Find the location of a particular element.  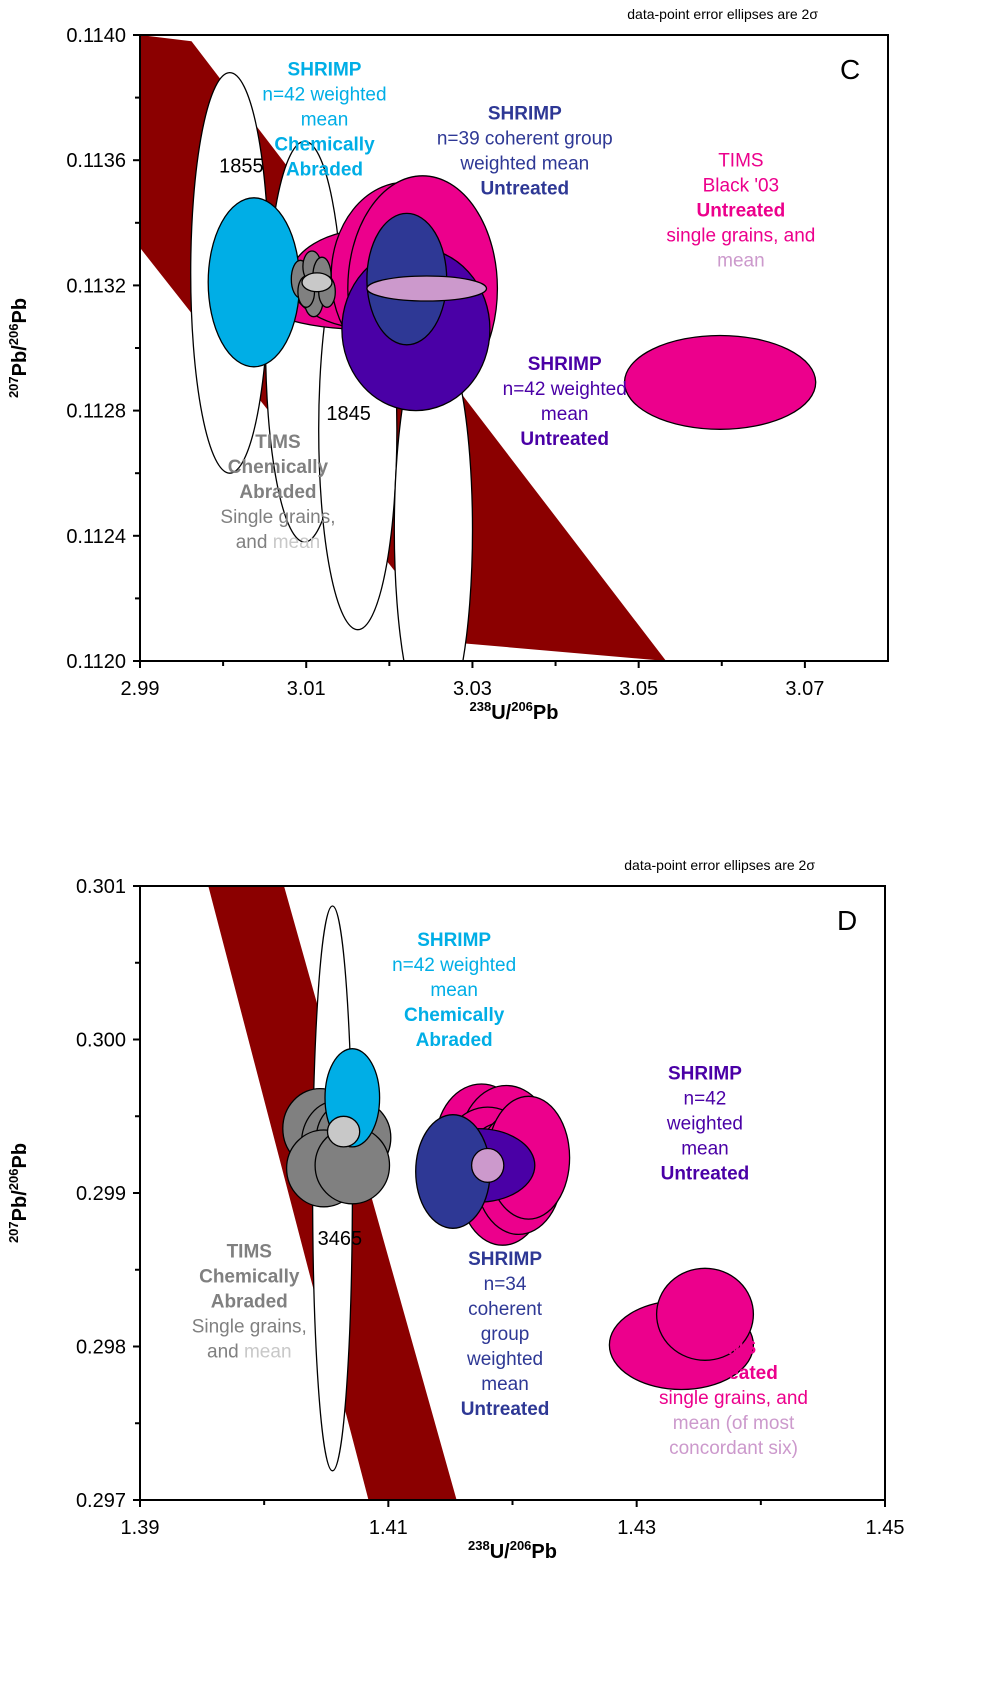

x-tick-label: 1.39 is located at coordinates (140, 1528).